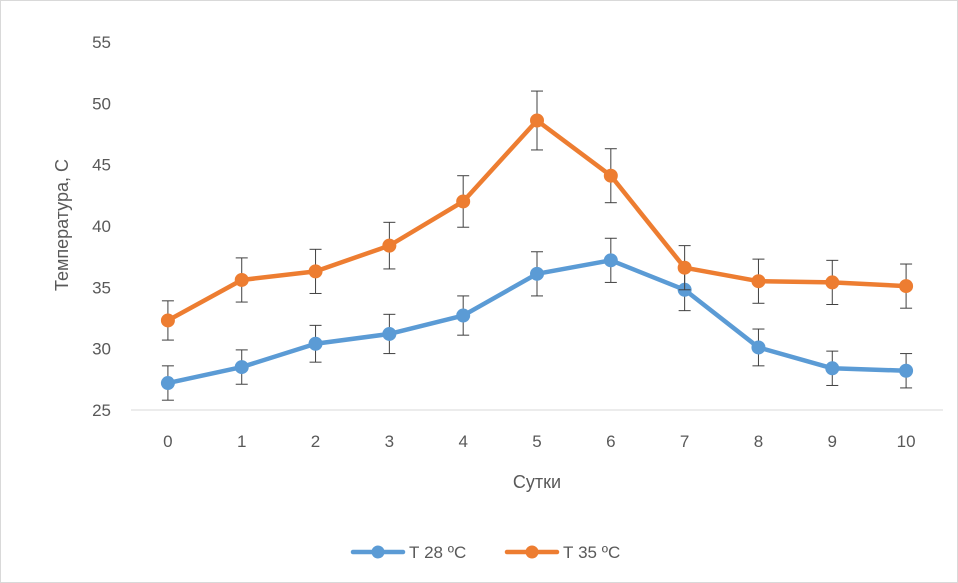  Describe the element at coordinates (758, 441) in the screenshot. I see `x-tick-label: 8` at that location.